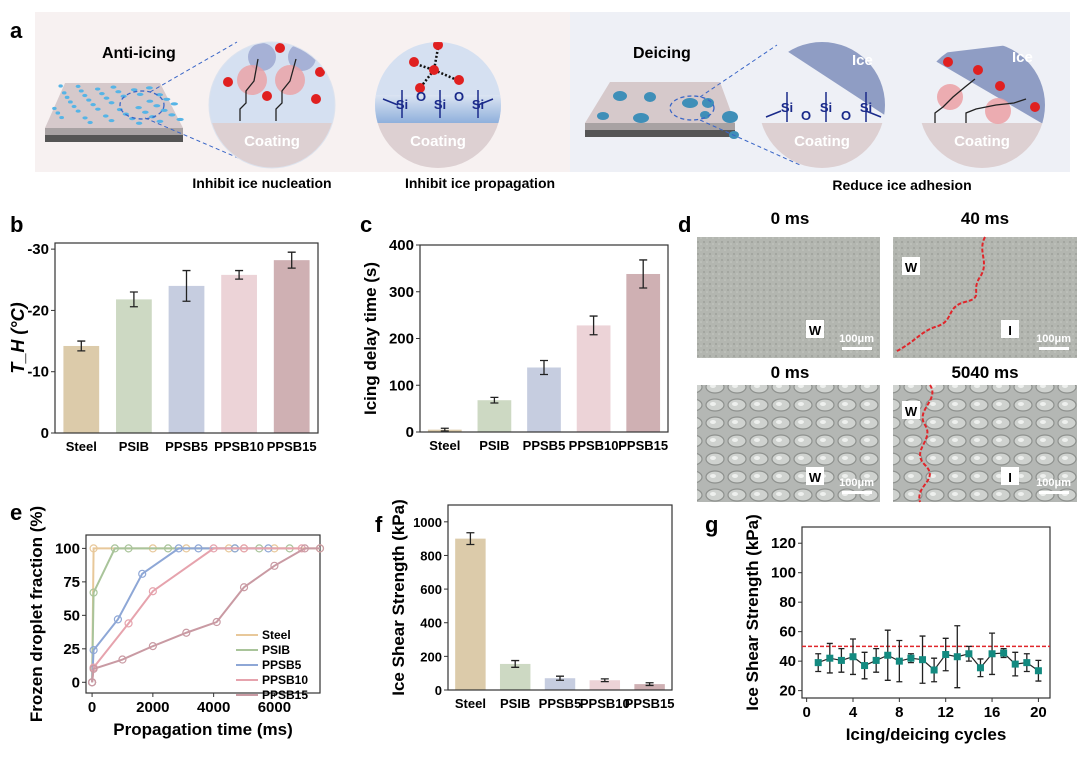 The width and height of the screenshot is (1080, 761). I want to click on y-tick-label: -10, so click(38, 372).